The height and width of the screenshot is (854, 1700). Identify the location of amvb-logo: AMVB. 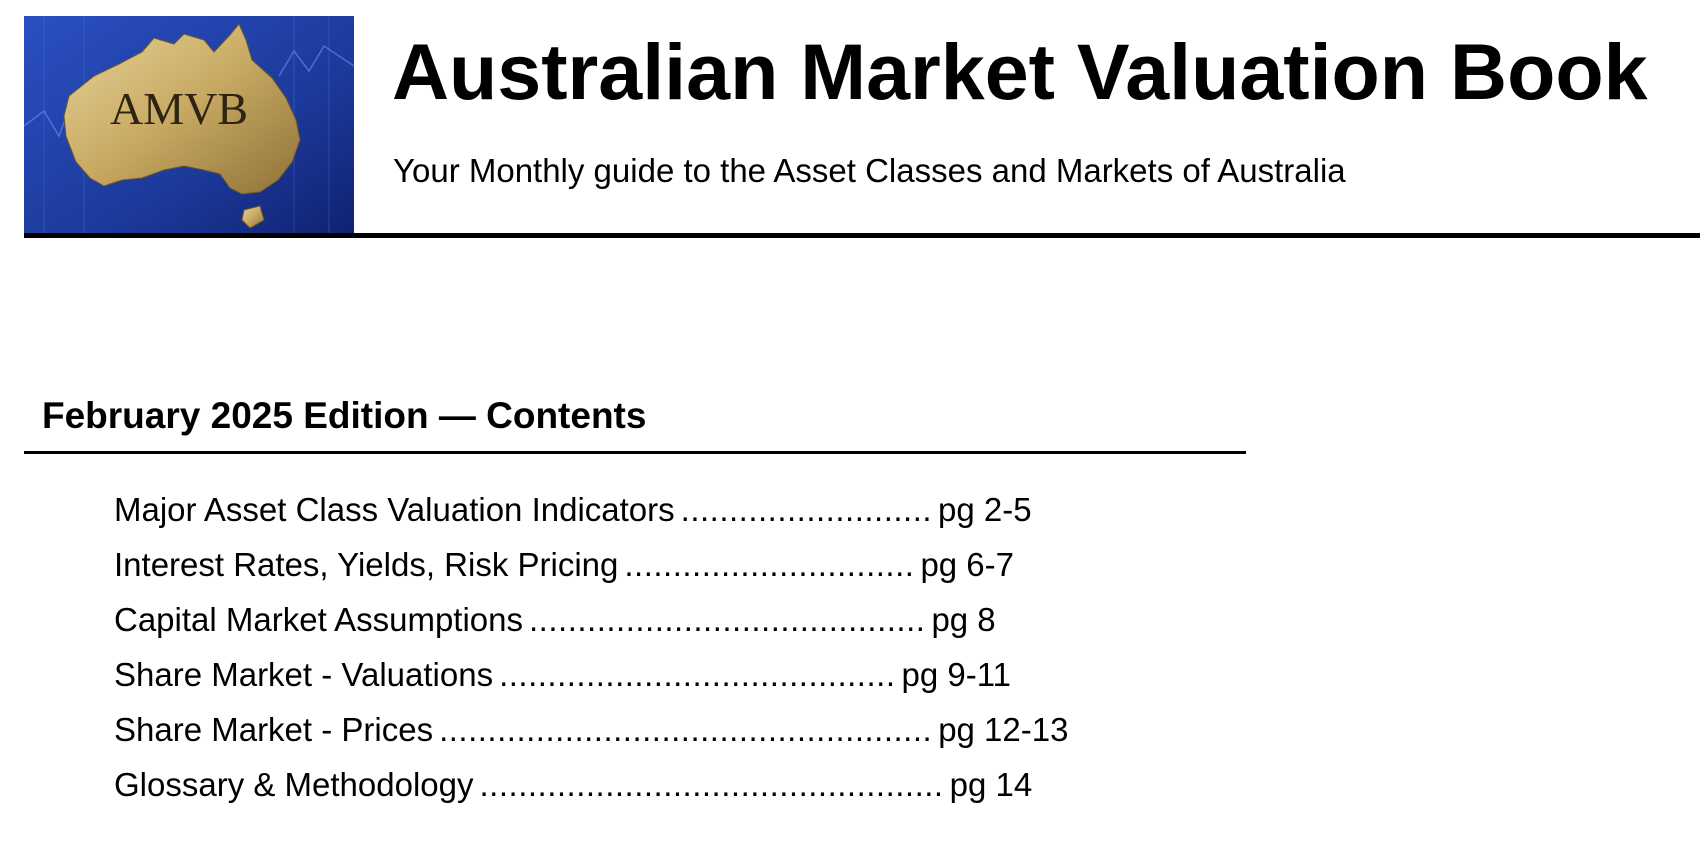
(189, 126).